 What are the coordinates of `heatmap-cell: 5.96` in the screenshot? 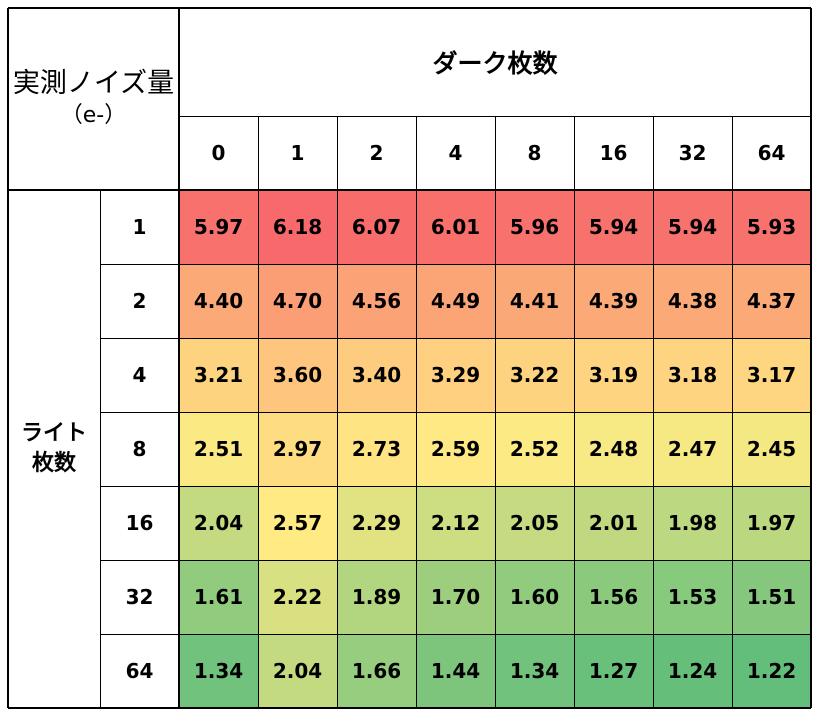 It's located at (534, 227).